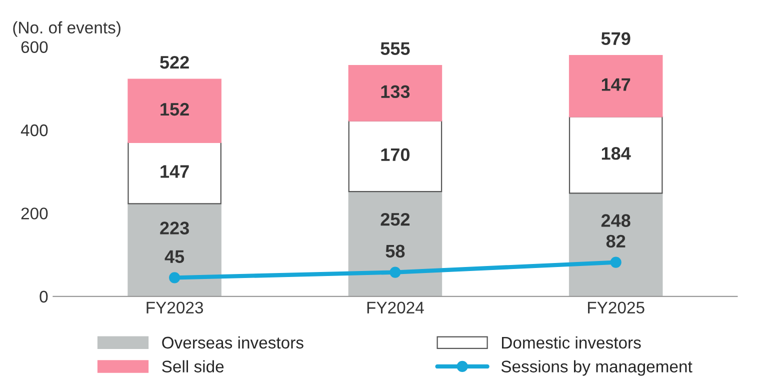  I want to click on legend-label: Domestic investors, so click(571, 342).